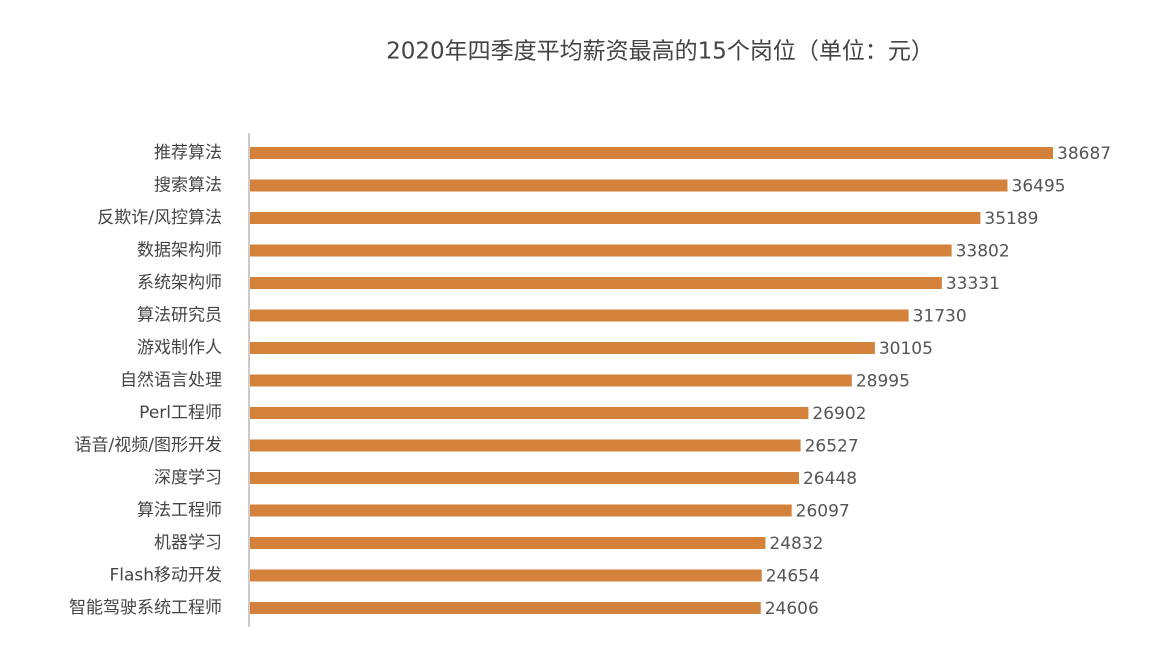  I want to click on value-label: 26448, so click(830, 479).